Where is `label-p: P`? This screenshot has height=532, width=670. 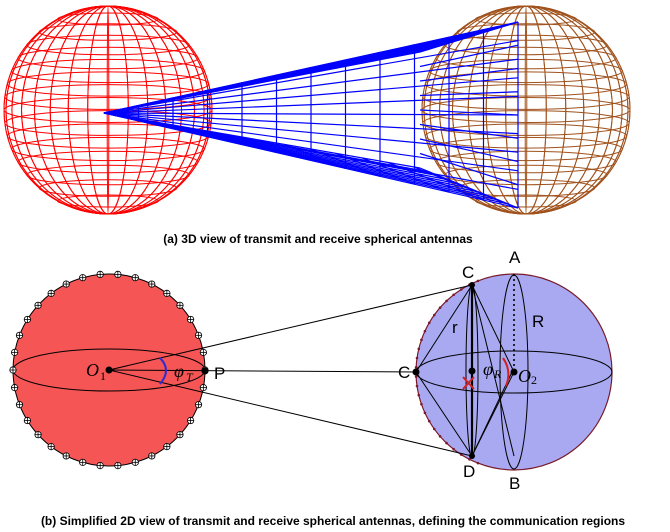
label-p: P is located at coordinates (219, 373).